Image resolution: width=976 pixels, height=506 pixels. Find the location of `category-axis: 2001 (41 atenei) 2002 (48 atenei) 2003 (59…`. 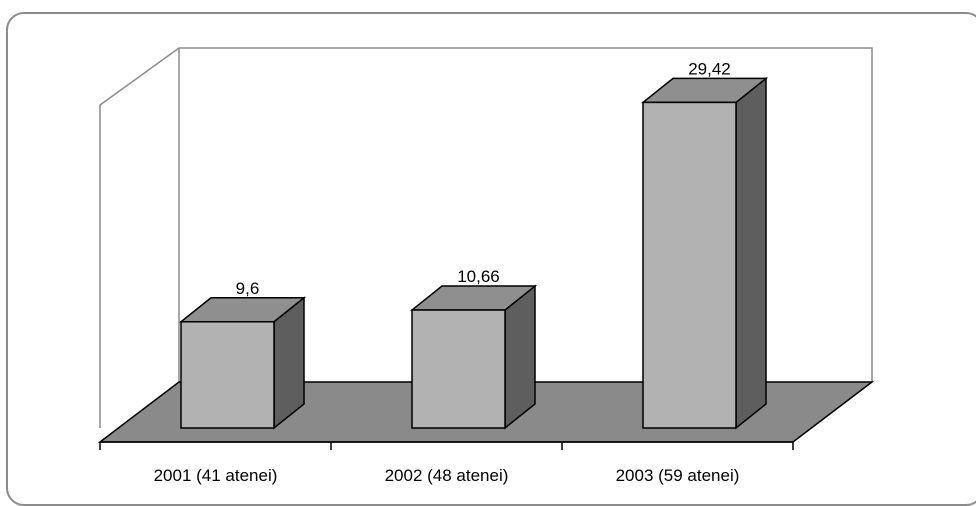

category-axis: 2001 (41 atenei) 2002 (48 atenei) 2003 (59… is located at coordinates (446, 463).